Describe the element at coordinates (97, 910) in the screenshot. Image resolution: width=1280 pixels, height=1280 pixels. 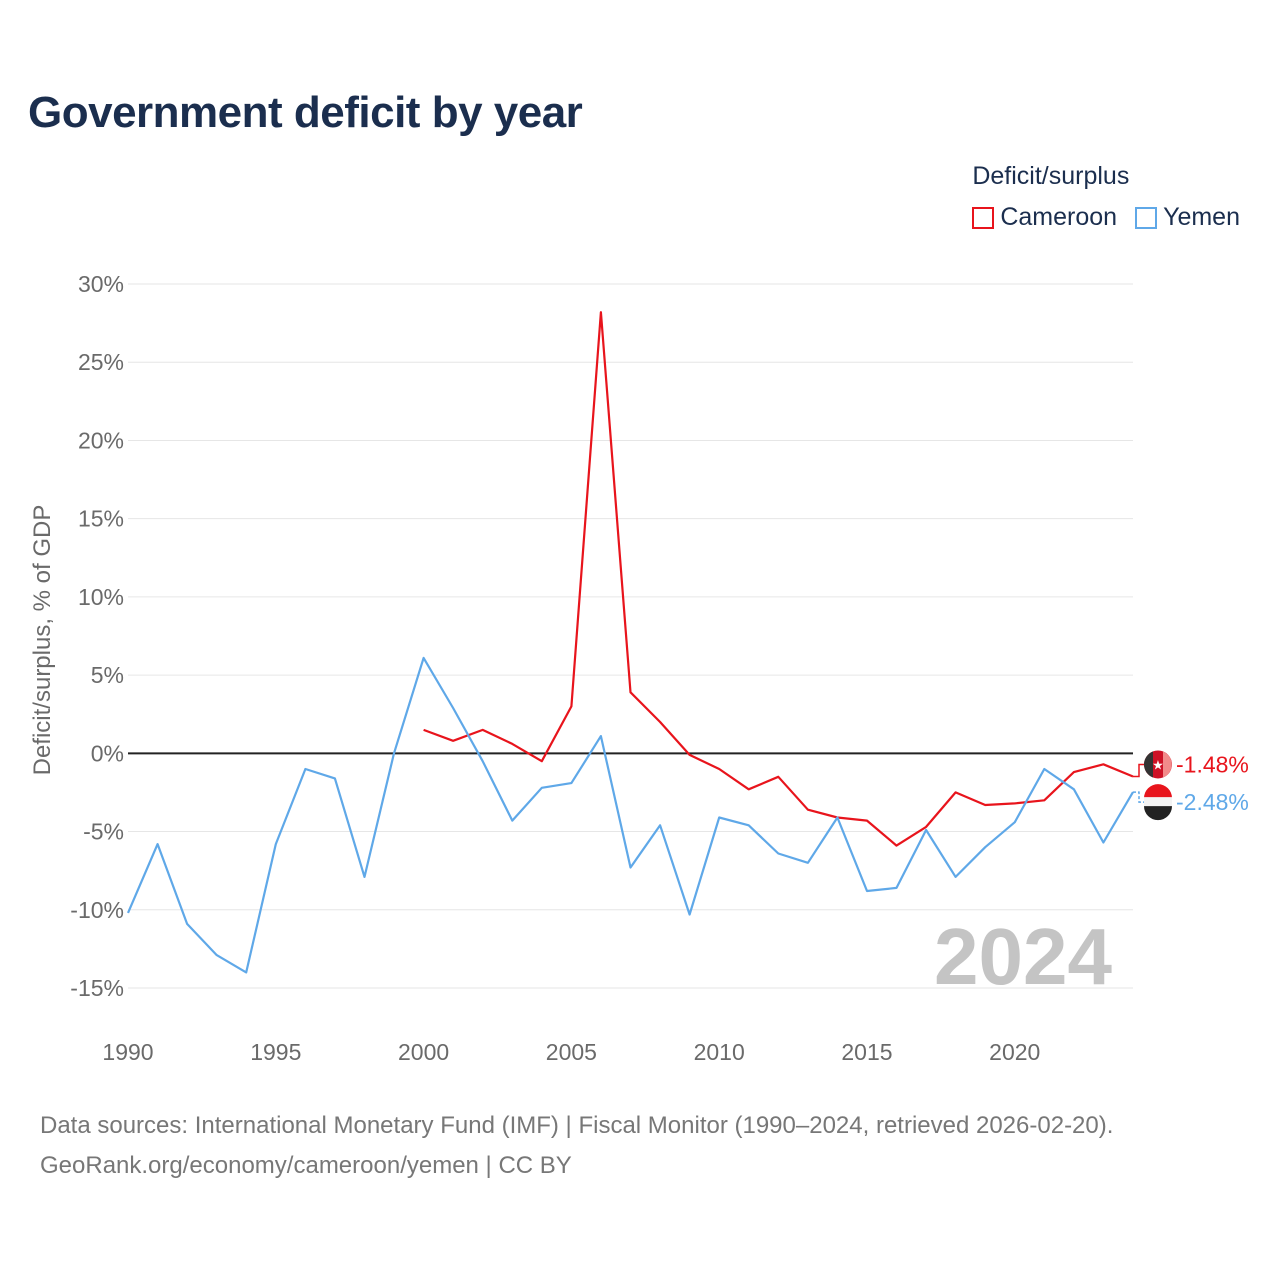
I see `y-tick-label: -10%` at that location.